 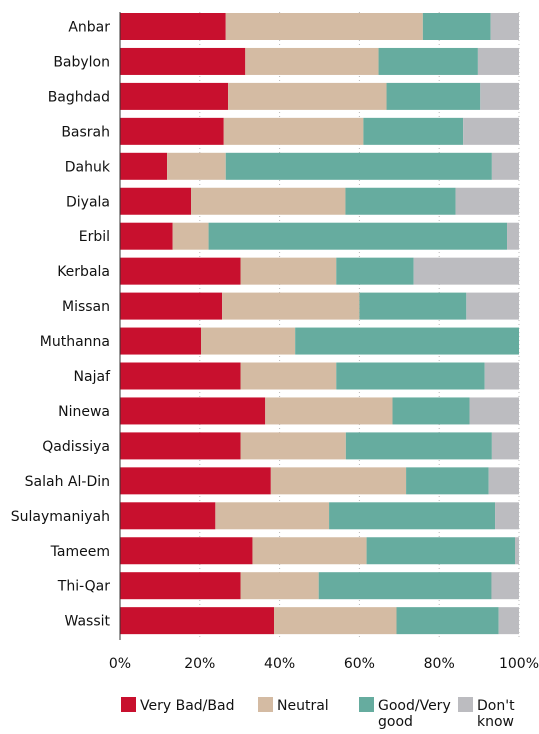 I want to click on category-label: Anbar, so click(x=89, y=28).